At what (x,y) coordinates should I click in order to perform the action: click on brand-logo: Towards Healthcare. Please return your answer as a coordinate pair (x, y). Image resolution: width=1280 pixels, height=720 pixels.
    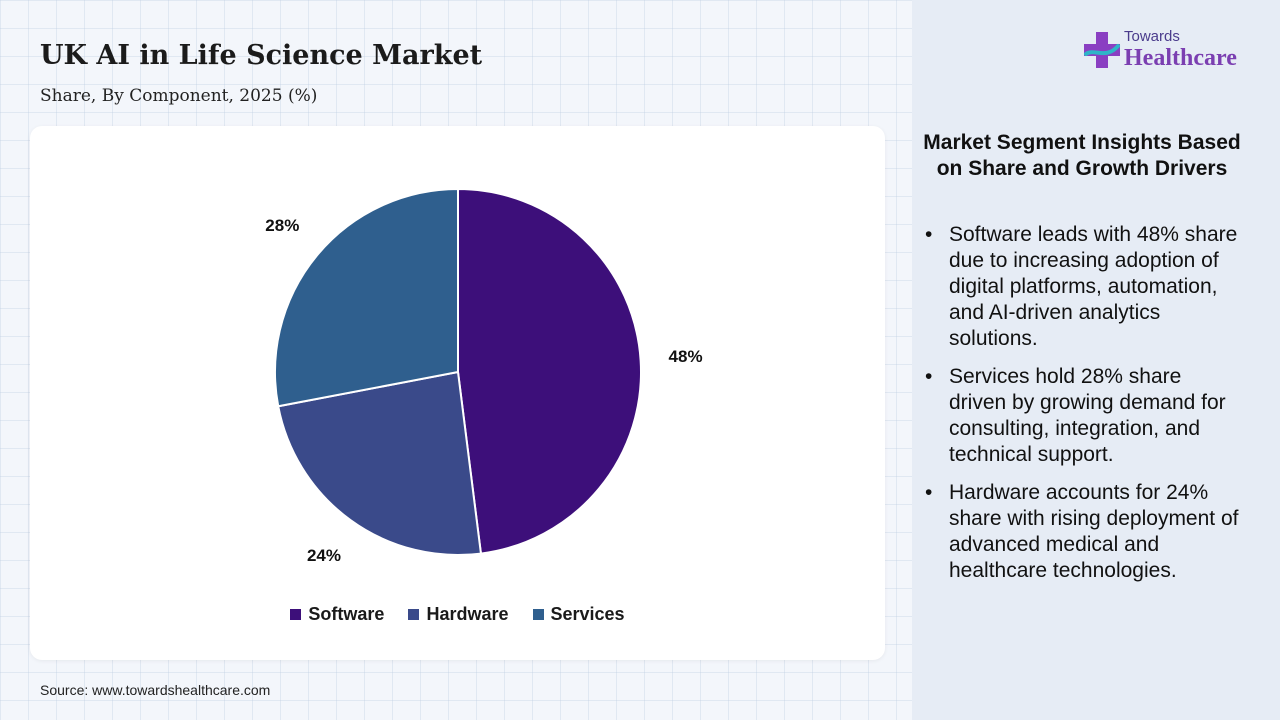
    Looking at the image, I should click on (1172, 53).